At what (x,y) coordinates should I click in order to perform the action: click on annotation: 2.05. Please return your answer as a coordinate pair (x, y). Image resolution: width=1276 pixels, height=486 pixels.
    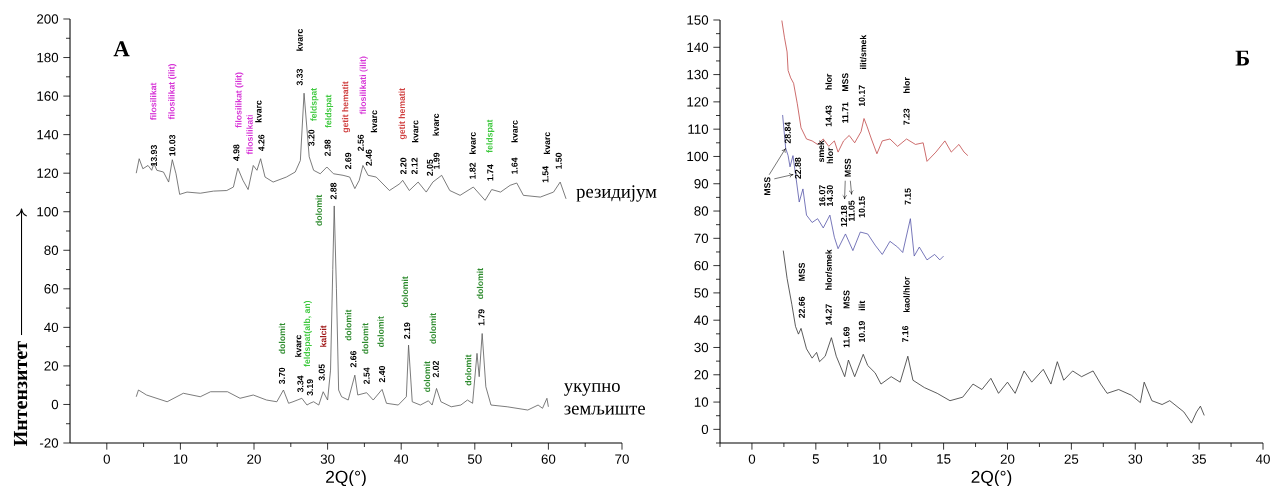
    Looking at the image, I should click on (429, 167).